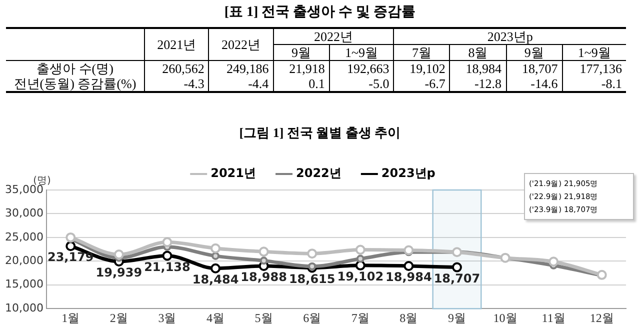  Describe the element at coordinates (167, 317) in the screenshot. I see `x-tick-label: 3월` at that location.